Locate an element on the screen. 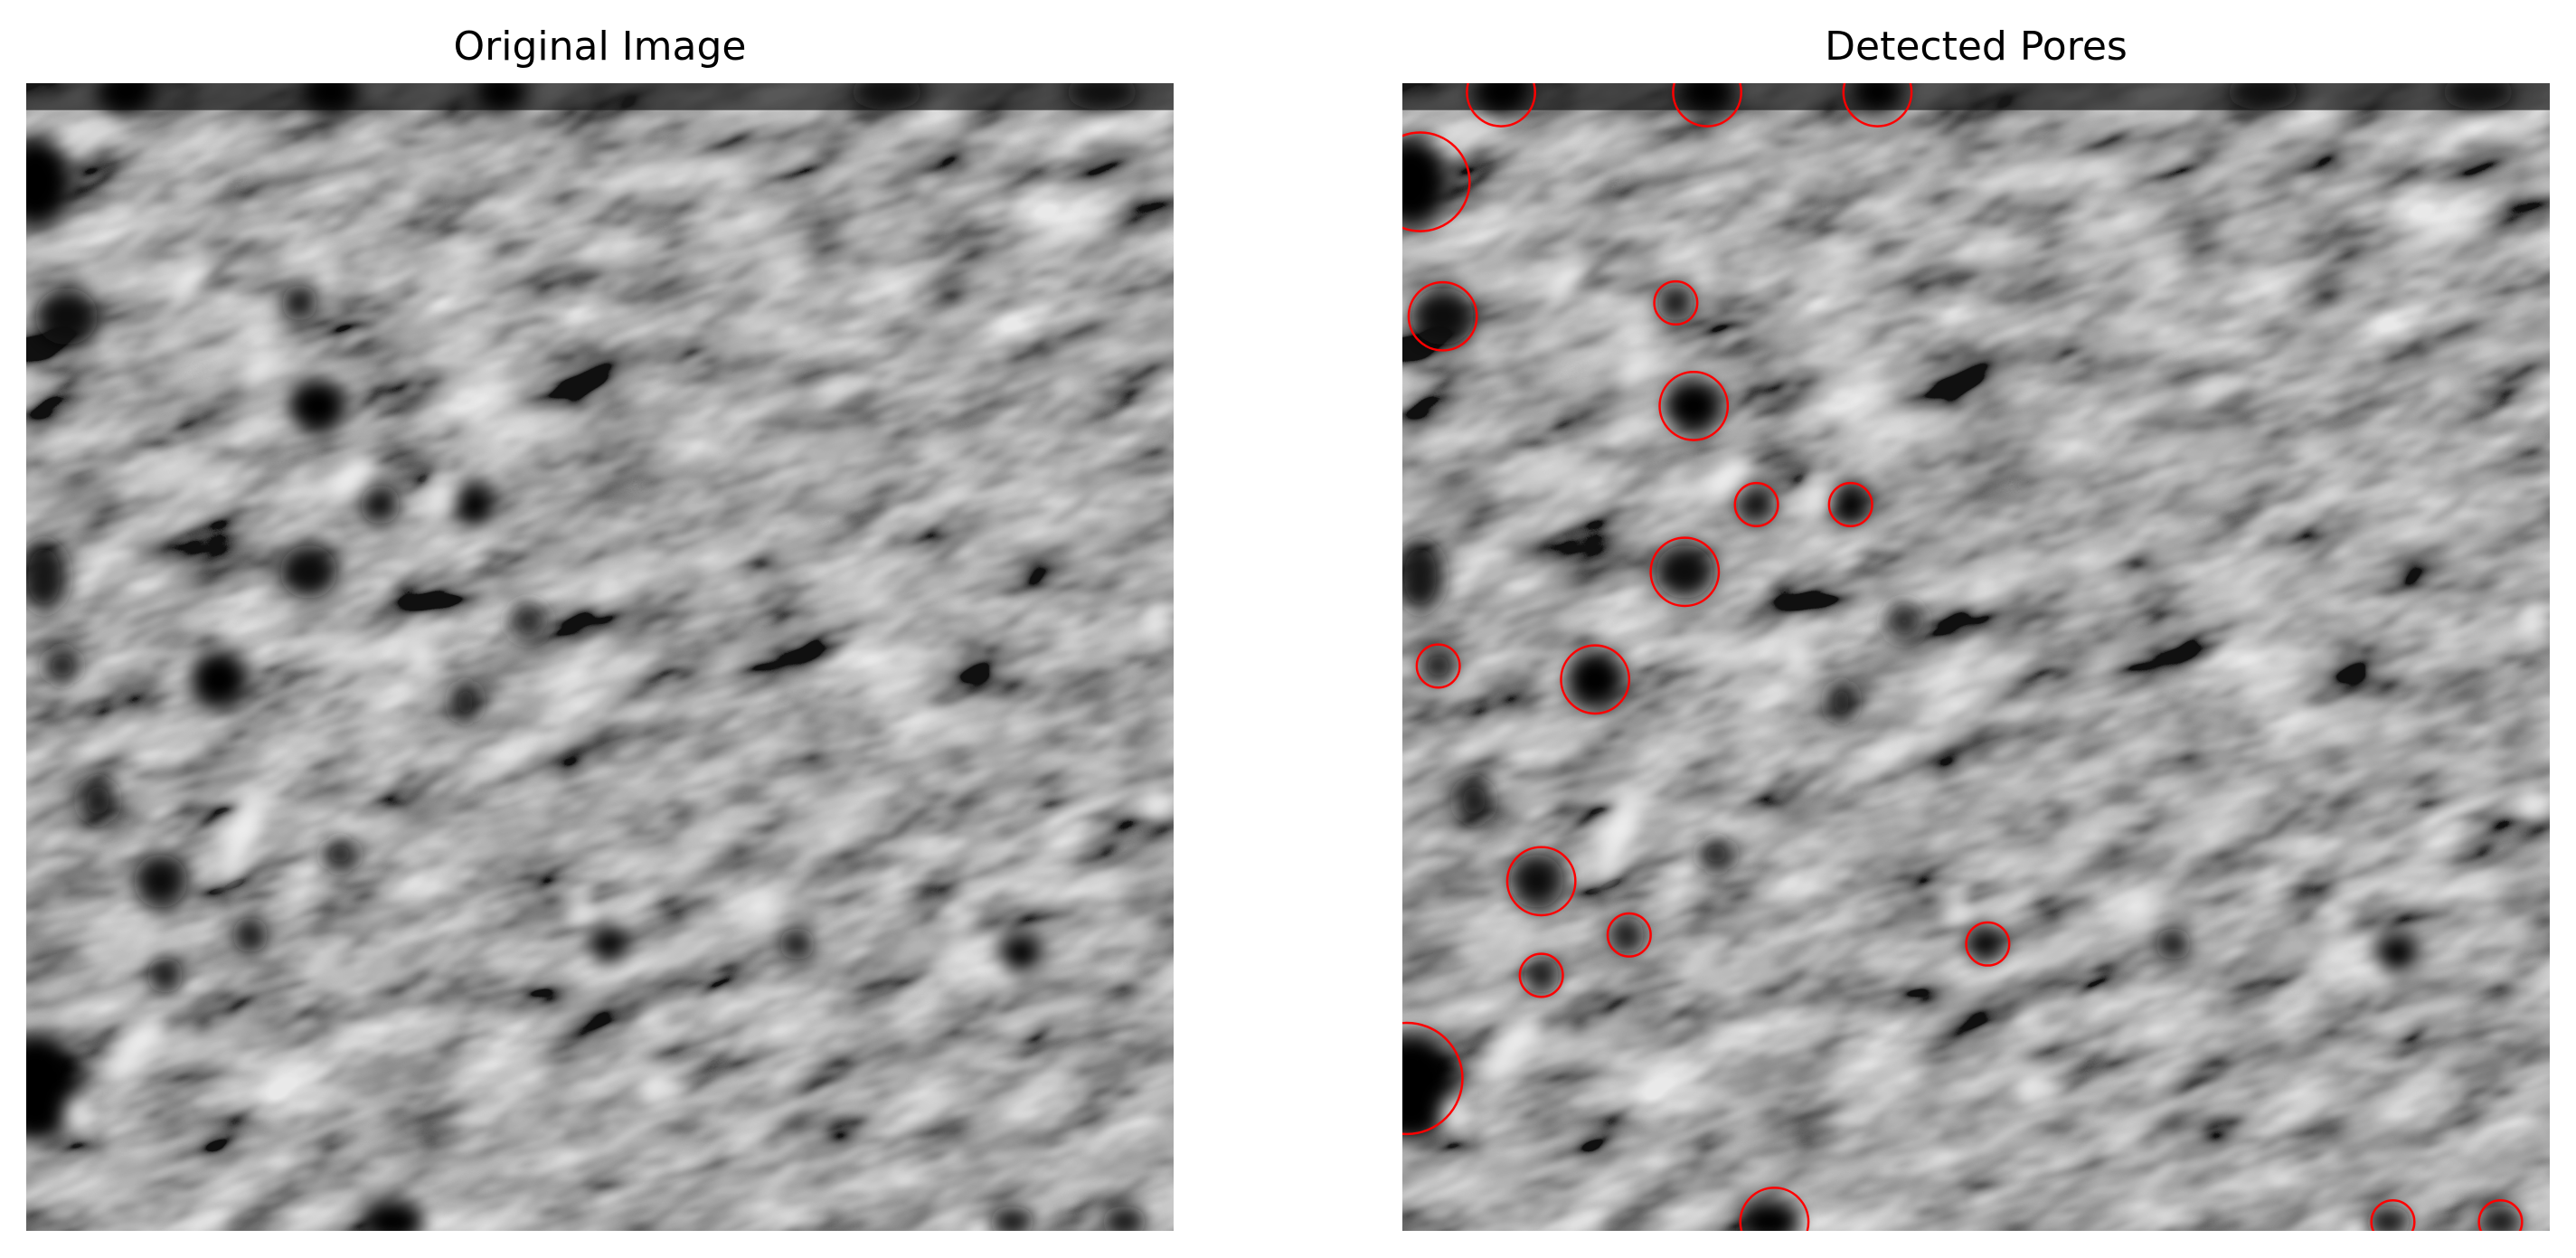  detected-pores-title: Detected Pores is located at coordinates (1976, 47).